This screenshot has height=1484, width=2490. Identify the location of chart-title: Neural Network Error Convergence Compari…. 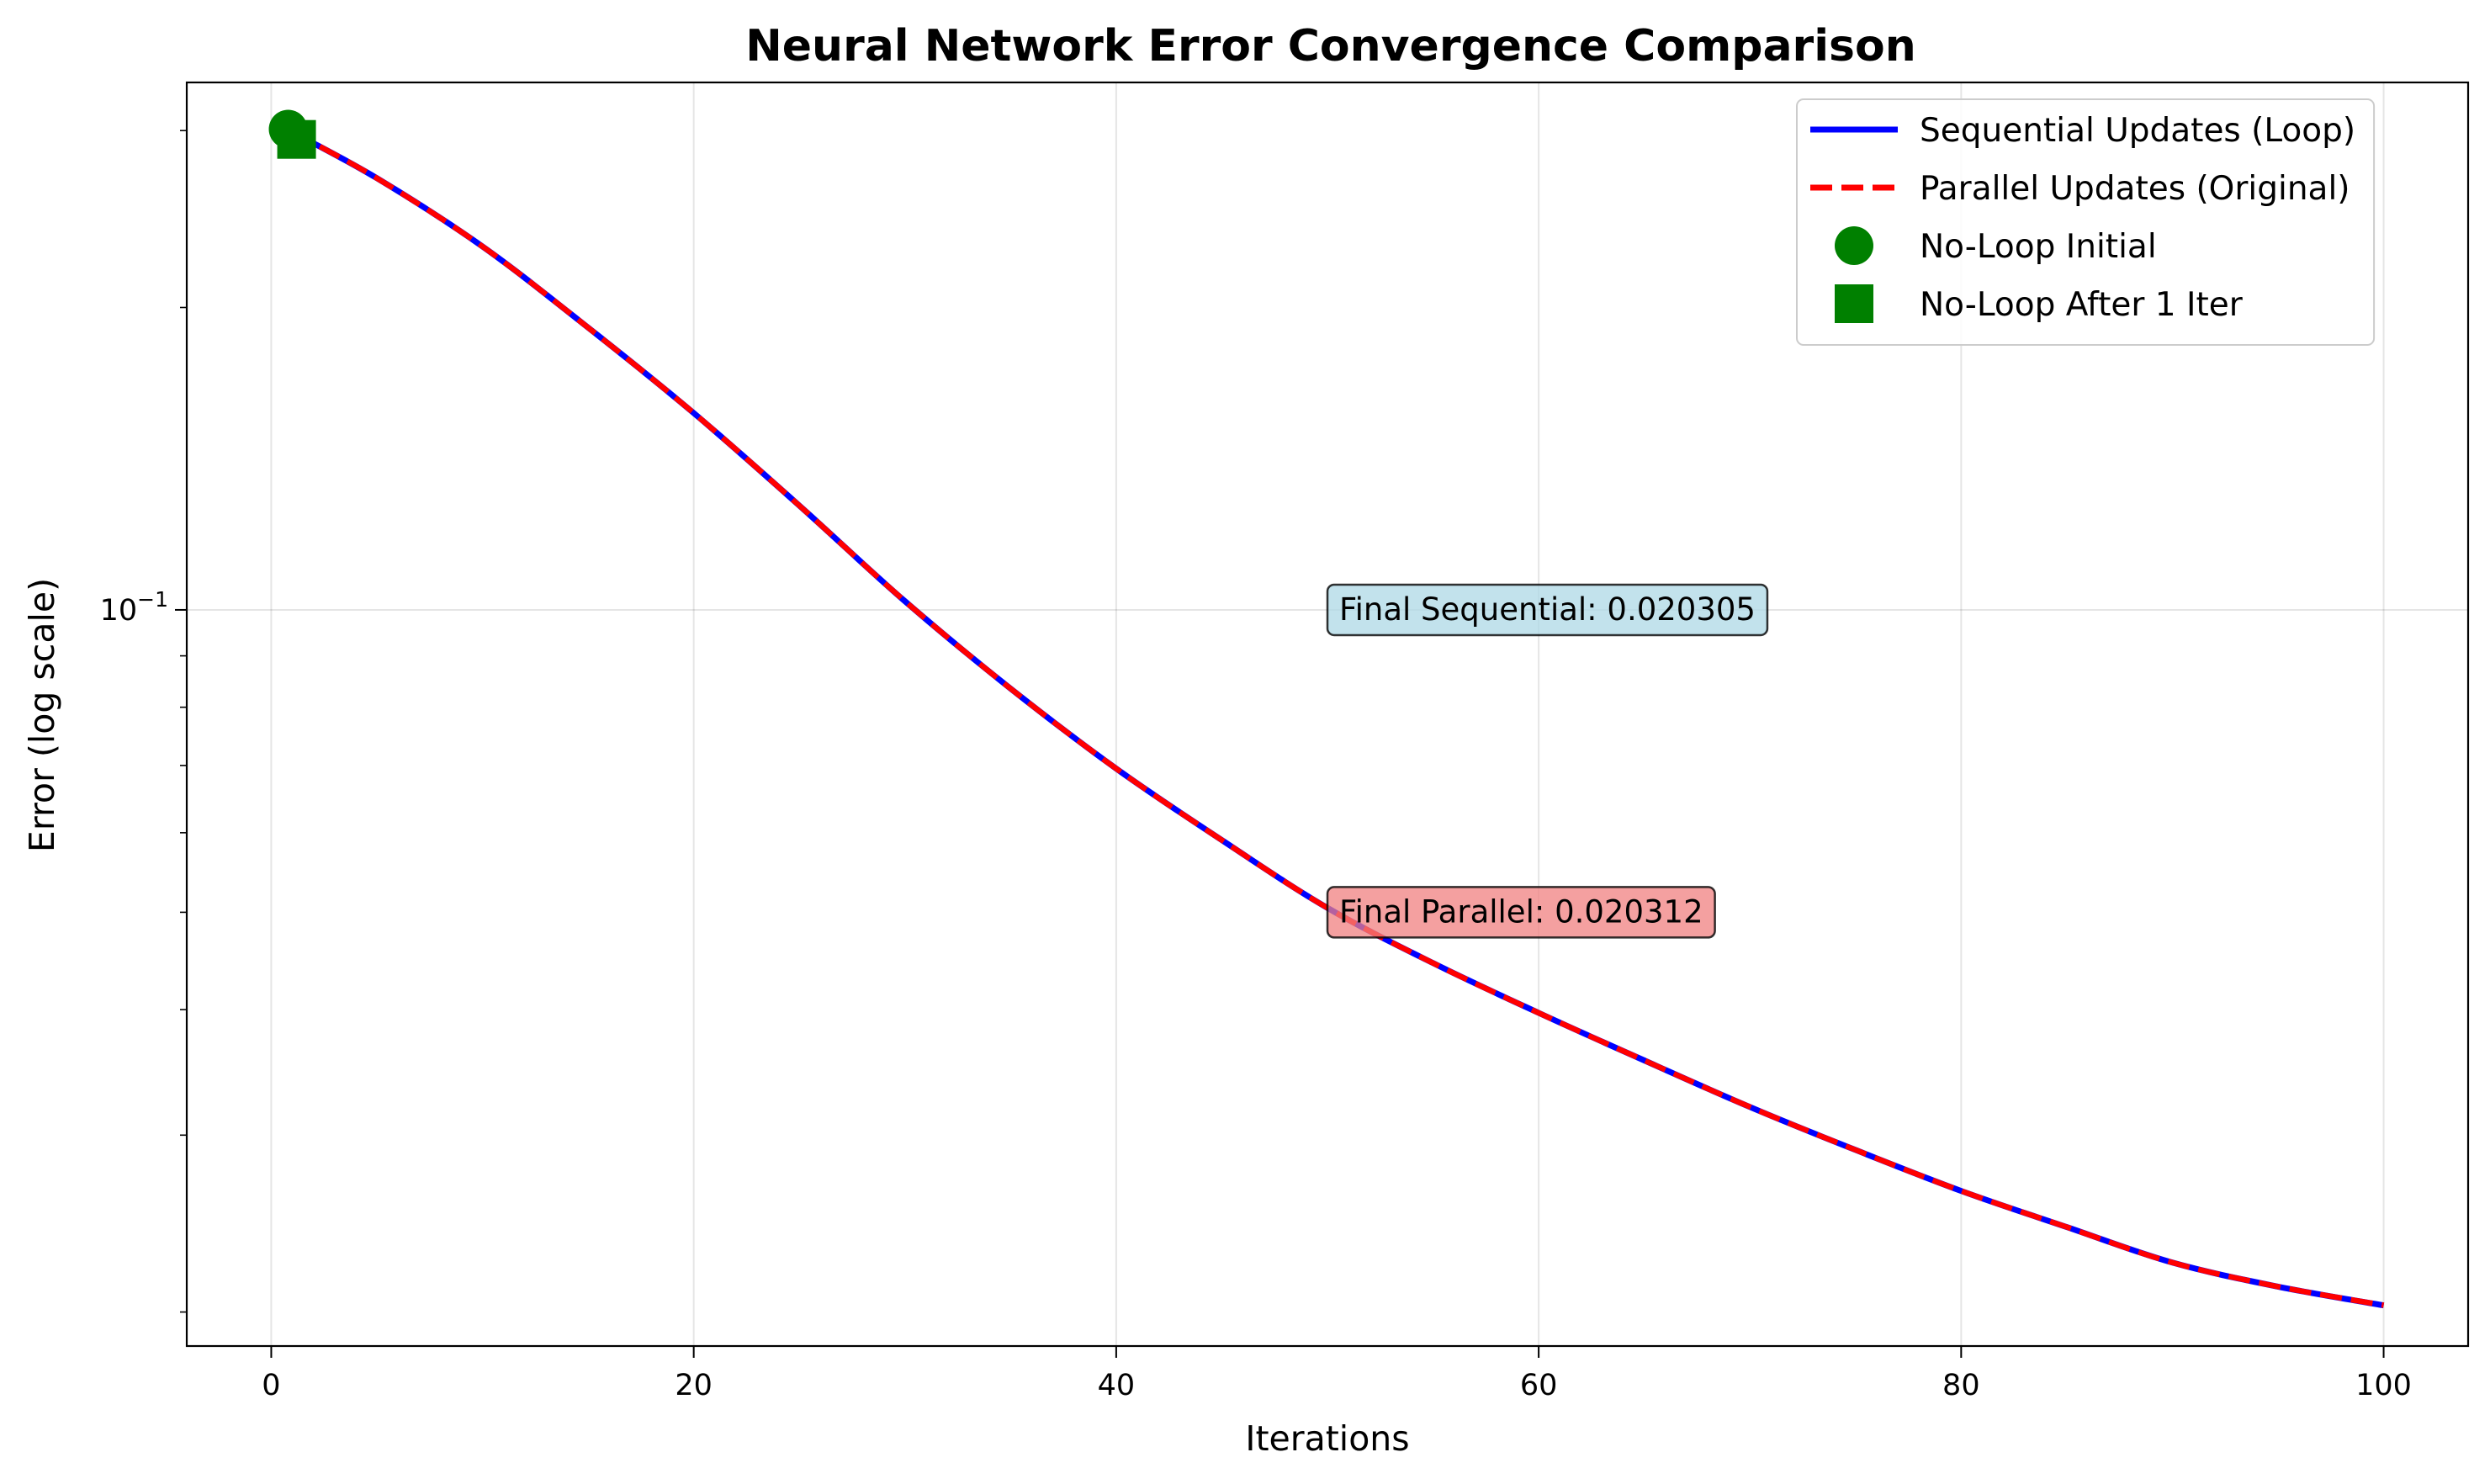
(1330, 46).